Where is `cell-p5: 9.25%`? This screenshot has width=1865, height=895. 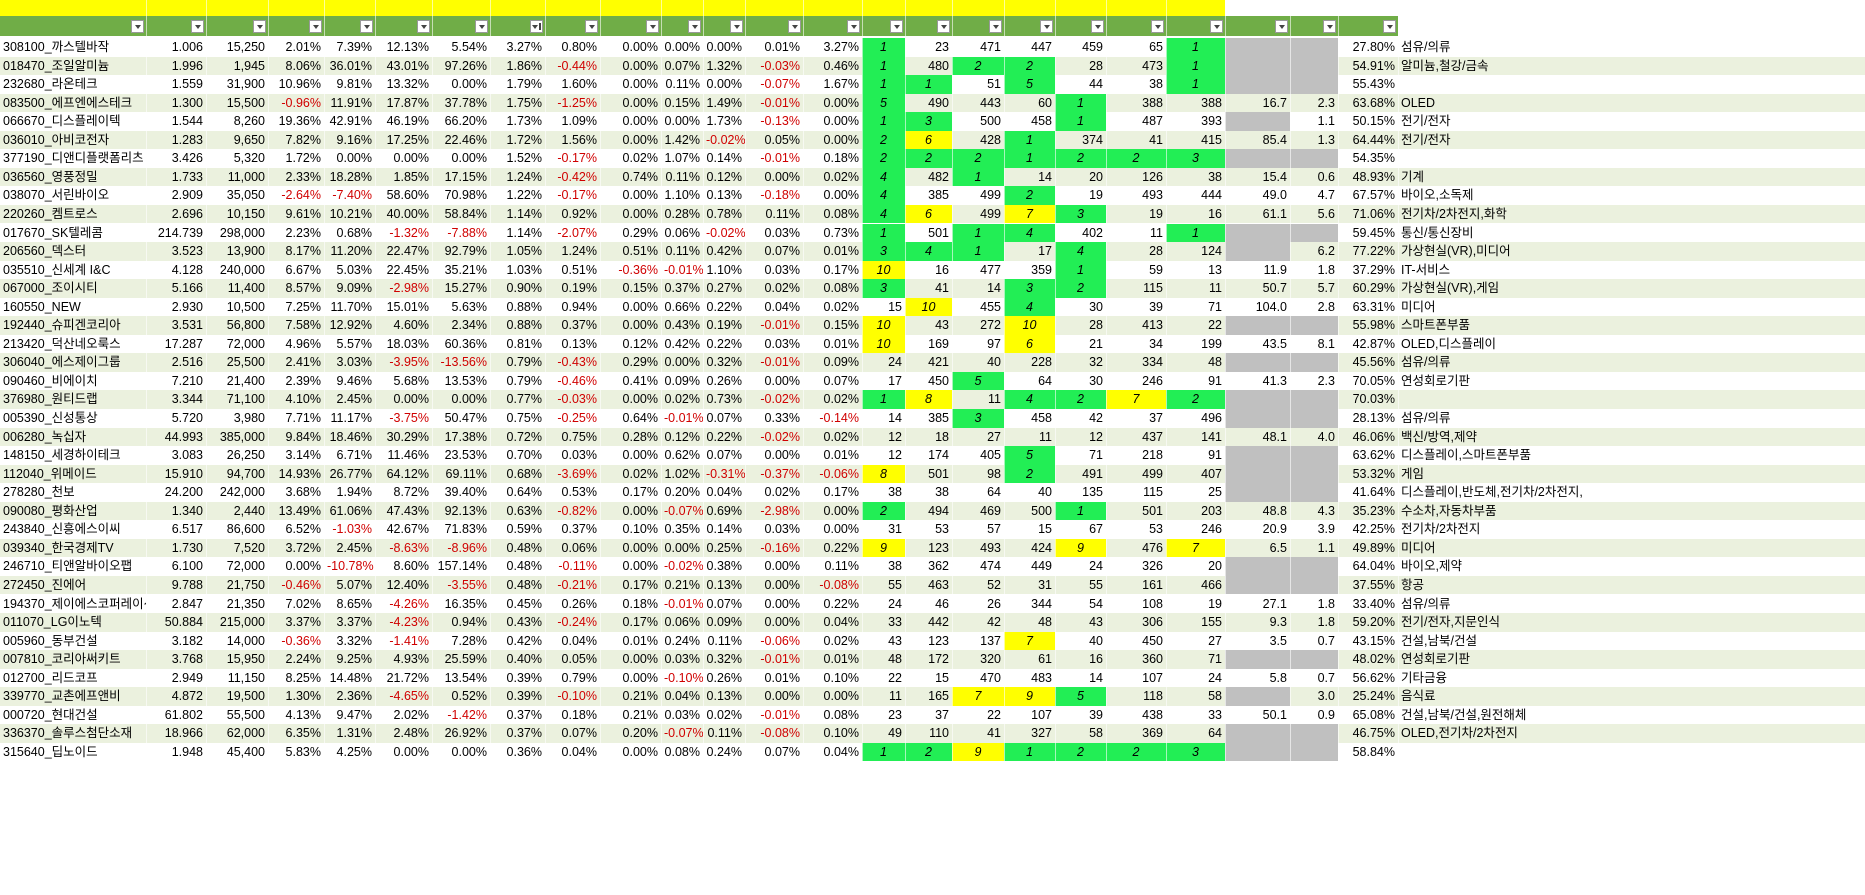
cell-p5: 9.25% is located at coordinates (349, 659).